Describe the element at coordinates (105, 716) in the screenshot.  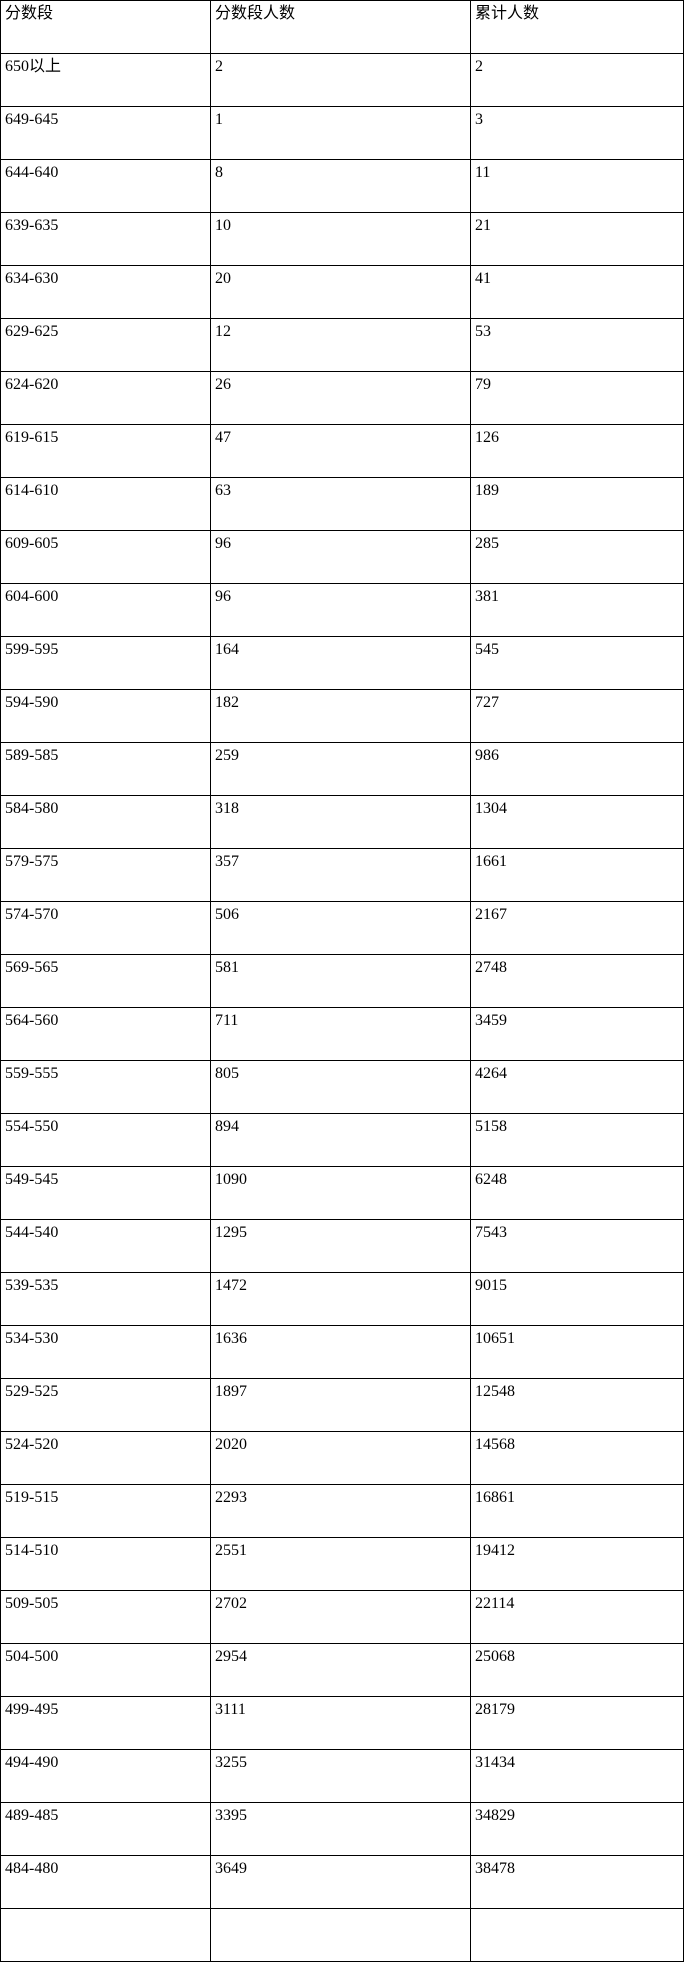
I see `score-range-cell: 594-590` at that location.